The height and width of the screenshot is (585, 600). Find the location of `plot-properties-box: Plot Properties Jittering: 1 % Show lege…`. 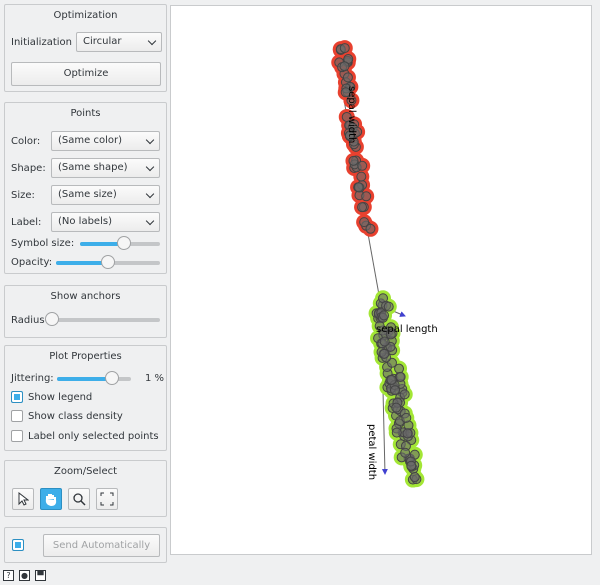

plot-properties-box: Plot Properties Jittering: 1 % Show lege… is located at coordinates (85, 398).